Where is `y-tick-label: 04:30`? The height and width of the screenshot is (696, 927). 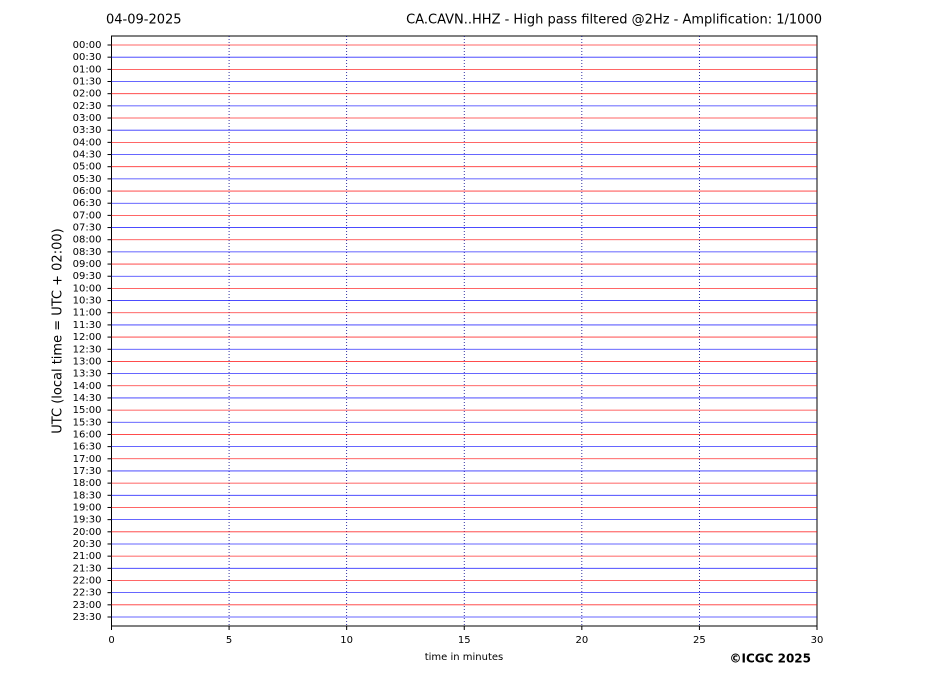
y-tick-label: 04:30 is located at coordinates (87, 155).